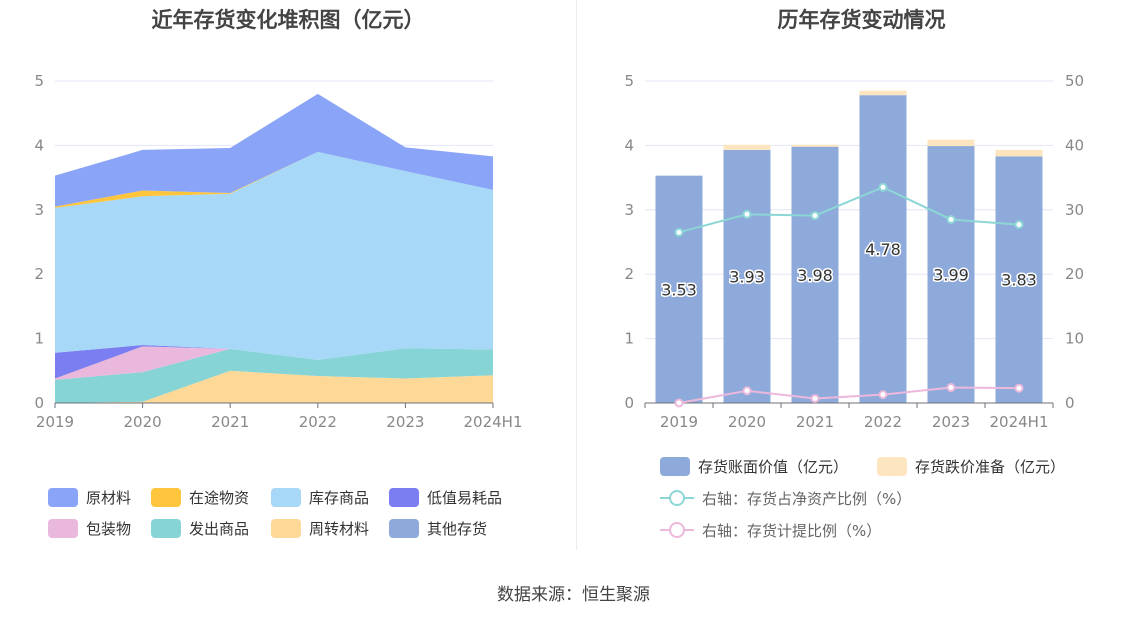  What do you see at coordinates (990, 466) in the screenshot?
I see `legend-label: 存货跌价准备（亿元）` at bounding box center [990, 466].